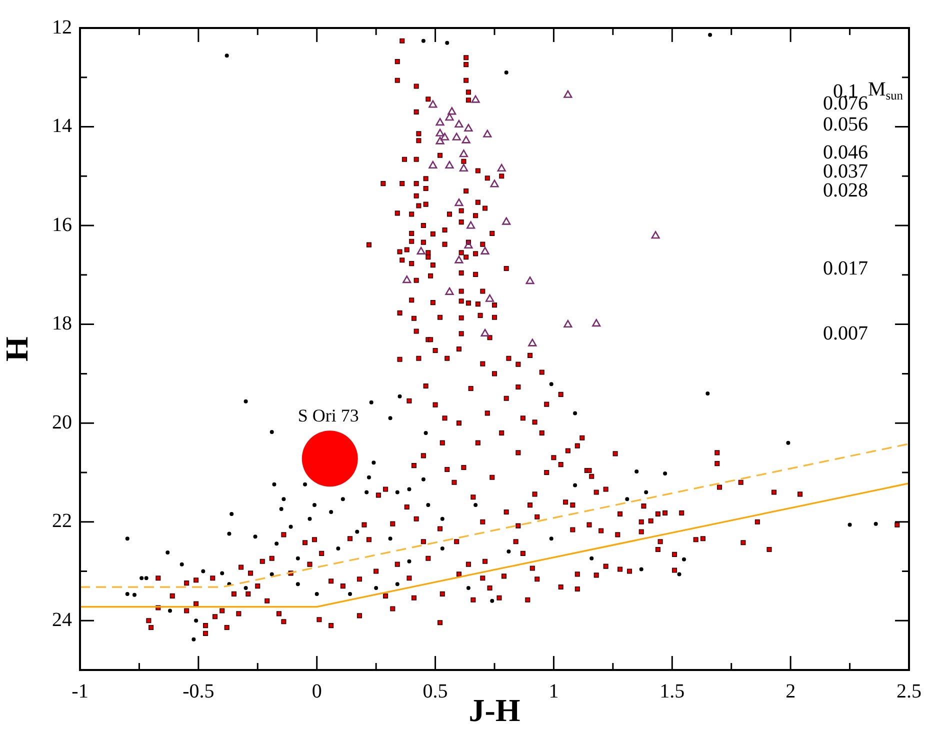 This screenshot has height=732, width=937. I want to click on x-tick-label: 2.5, so click(909, 691).